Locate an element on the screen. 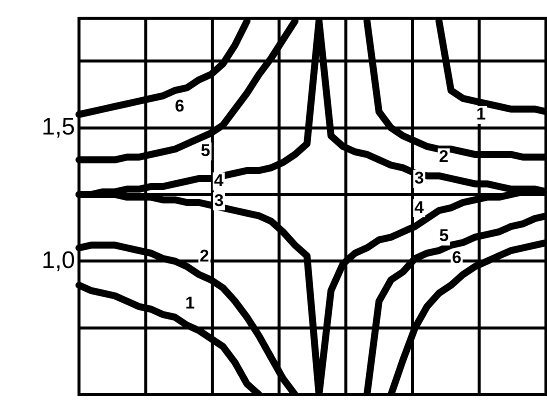  y-tick-label: 1,5 is located at coordinates (58, 126).